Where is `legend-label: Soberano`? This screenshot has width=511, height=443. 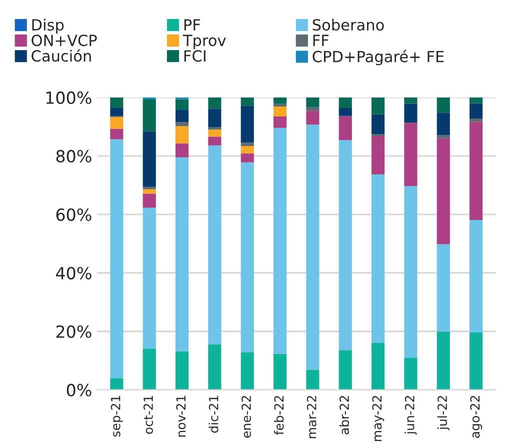
legend-label: Soberano is located at coordinates (348, 24).